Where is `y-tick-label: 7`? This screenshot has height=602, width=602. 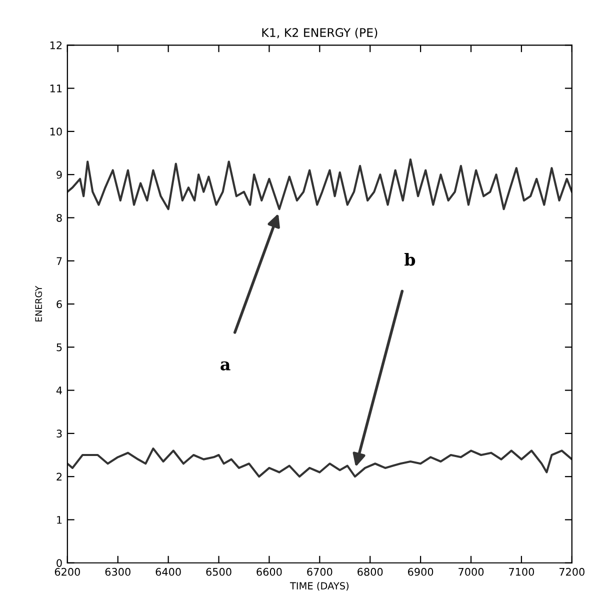
y-tick-label: 7 is located at coordinates (59, 261).